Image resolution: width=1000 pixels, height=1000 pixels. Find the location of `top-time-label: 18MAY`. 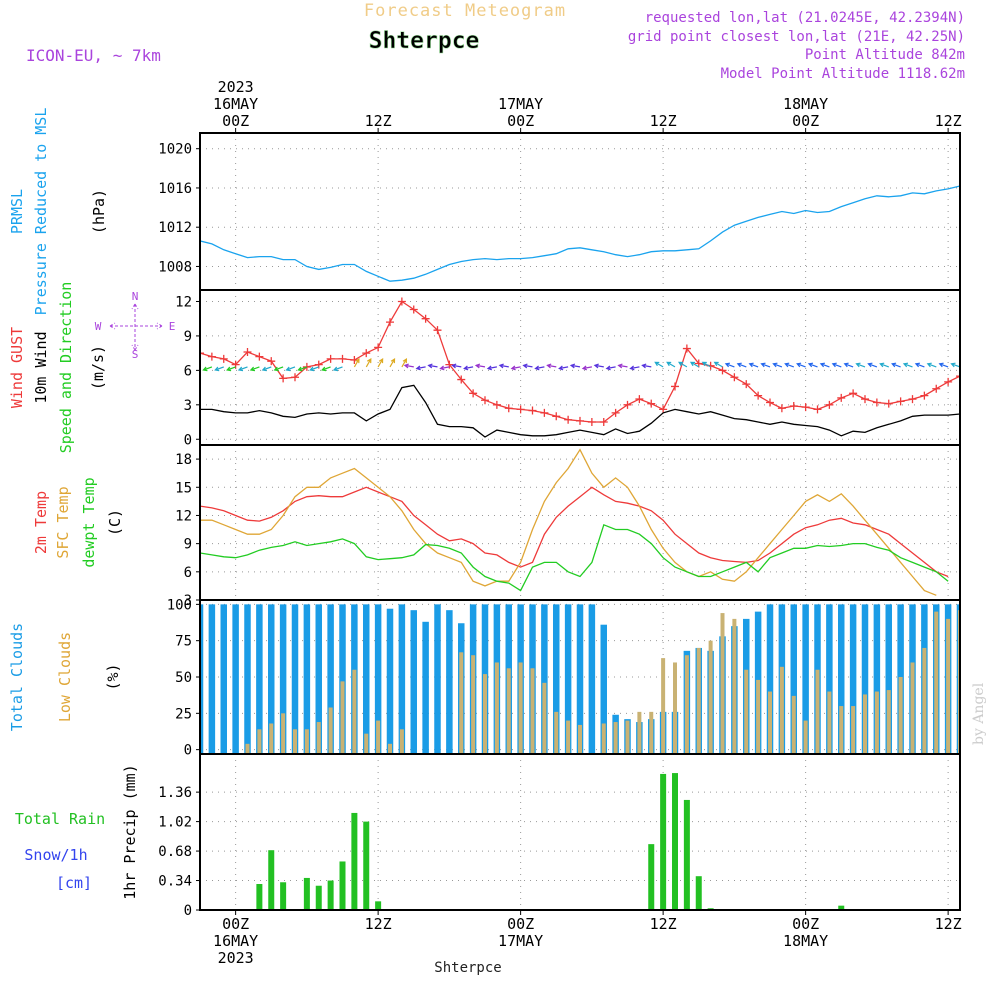

top-time-label: 18MAY is located at coordinates (805, 104).